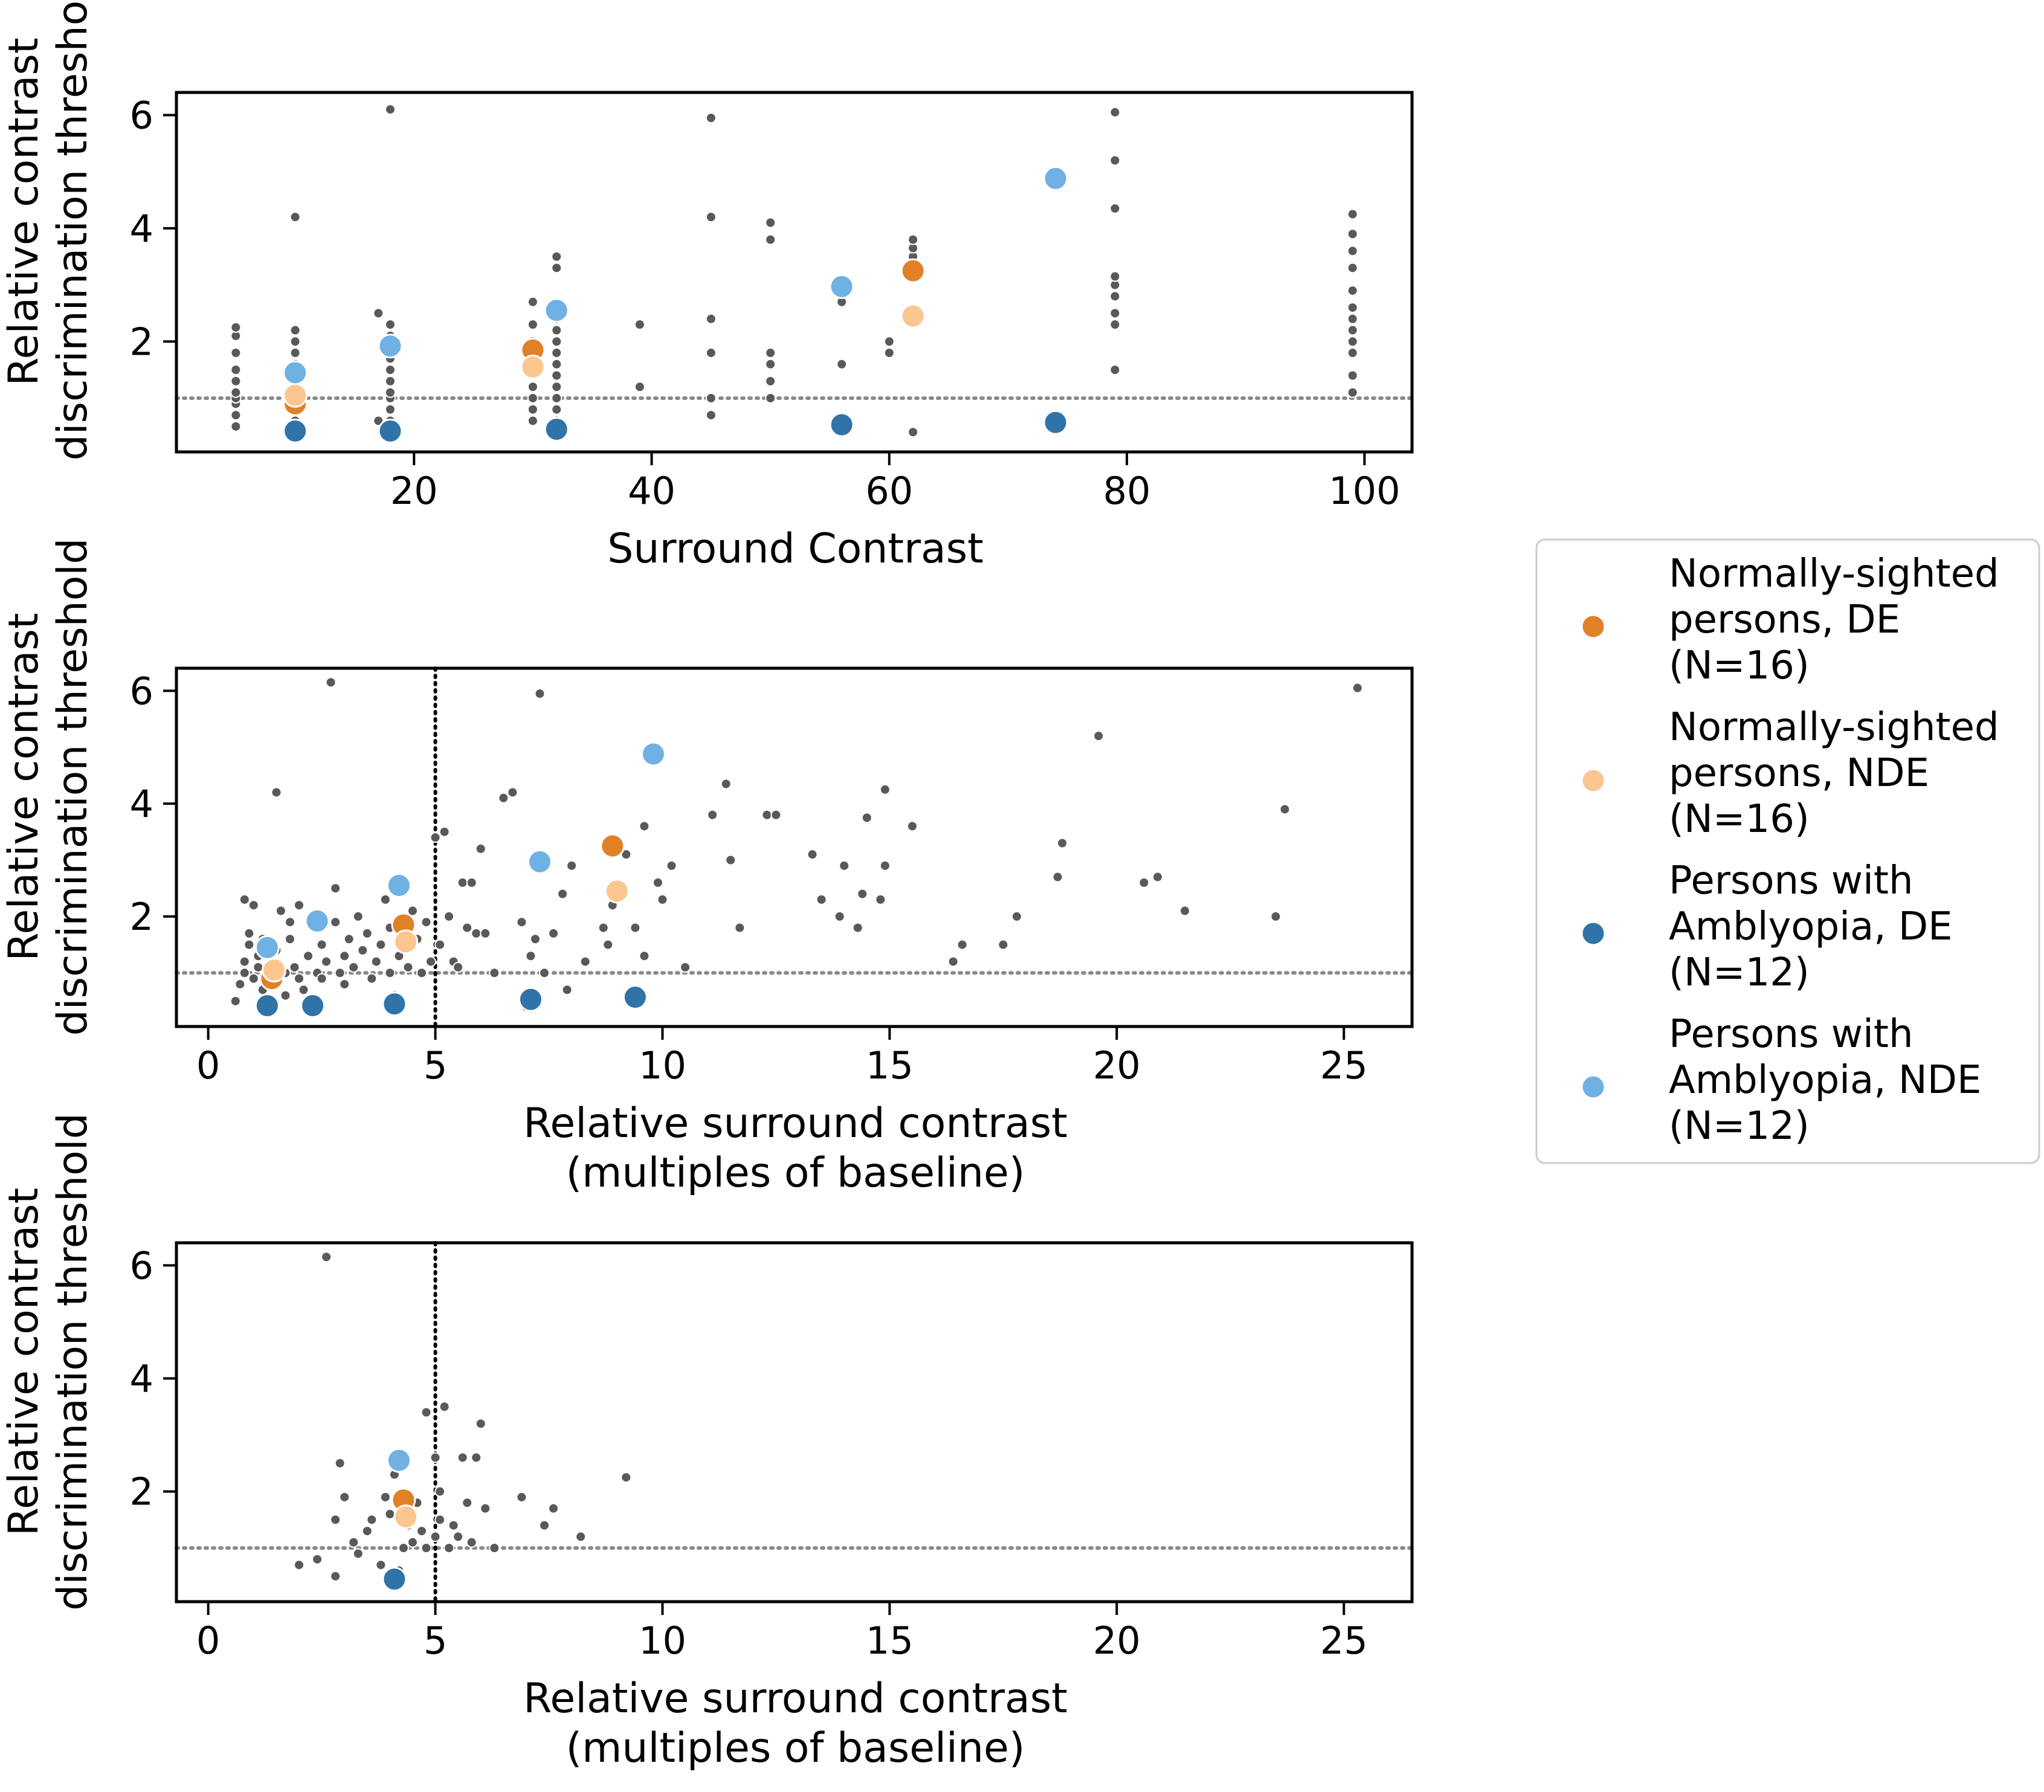  I want to click on legend-frame, so click(1787, 851).